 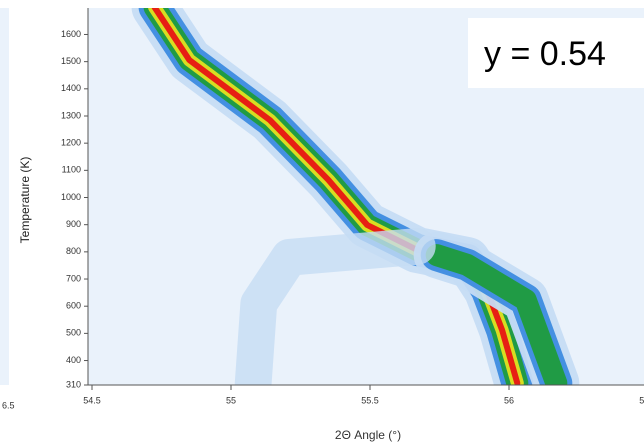 What do you see at coordinates (641, 400) in the screenshot?
I see `x-tick-label: 56.5` at bounding box center [641, 400].